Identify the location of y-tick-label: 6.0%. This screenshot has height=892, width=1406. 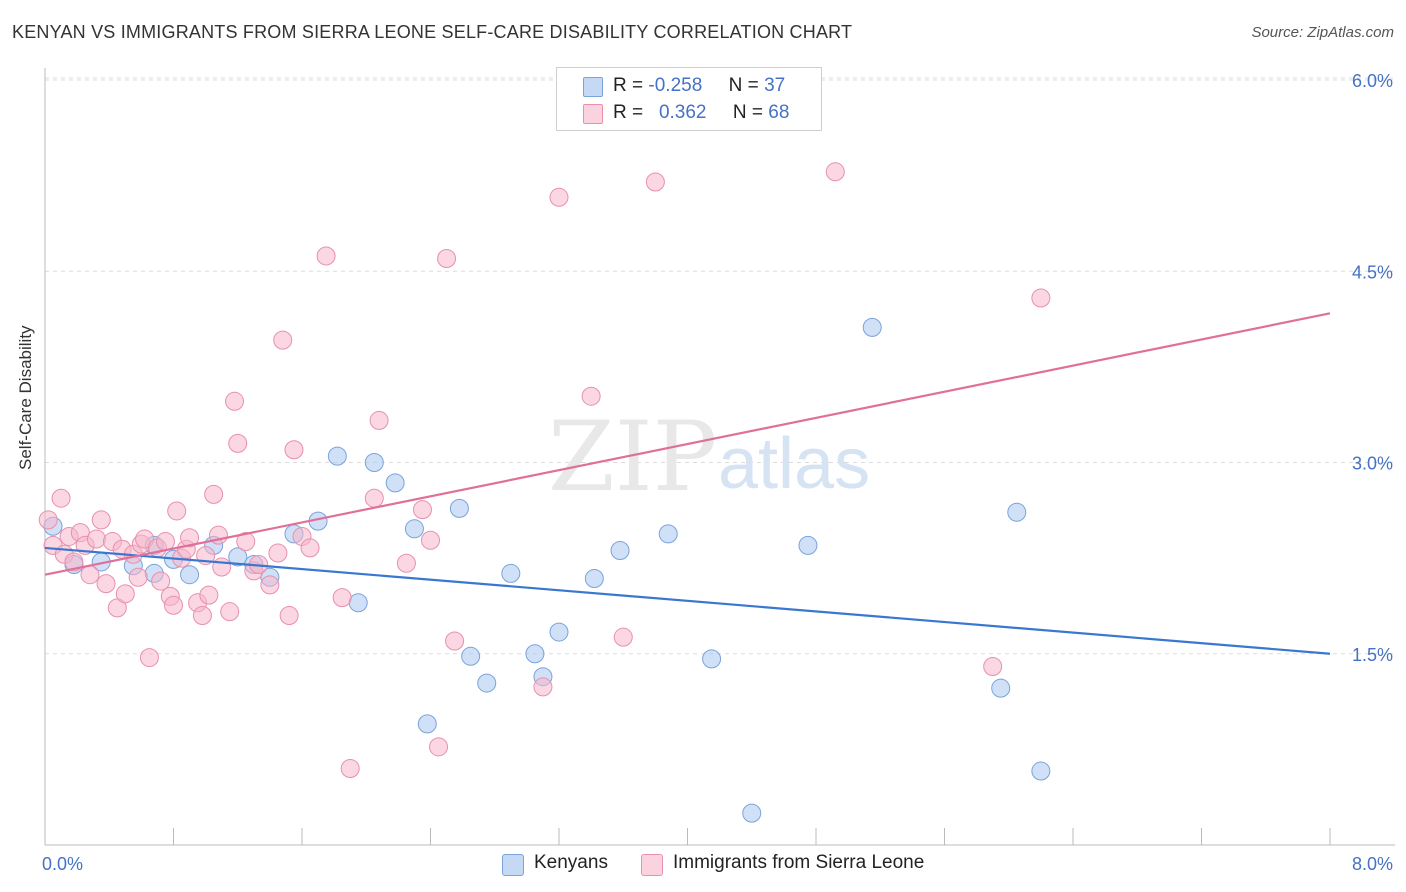
(1372, 81).